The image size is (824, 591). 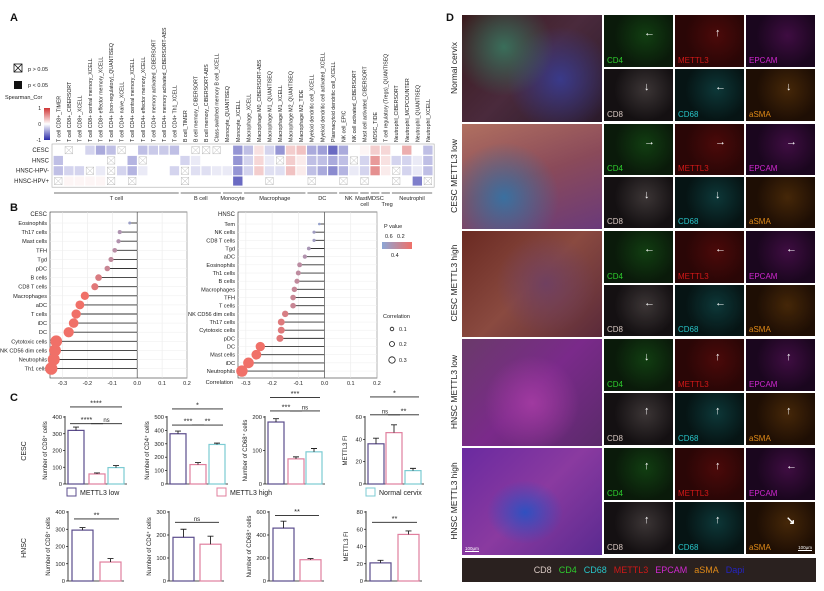 What do you see at coordinates (389, 237) in the screenshot?
I see `pvalue-tick: 0.6` at bounding box center [389, 237].